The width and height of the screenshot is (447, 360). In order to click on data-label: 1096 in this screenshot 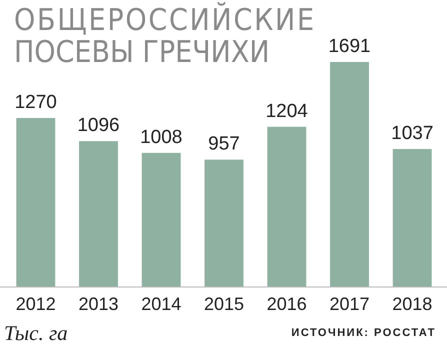, I will do `click(98, 125)`.